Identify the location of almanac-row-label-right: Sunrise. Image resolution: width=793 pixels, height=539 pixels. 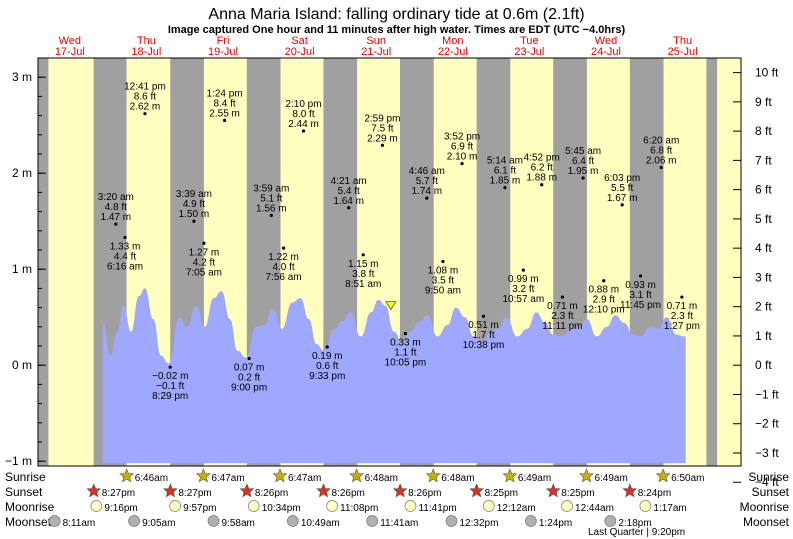
(768, 477).